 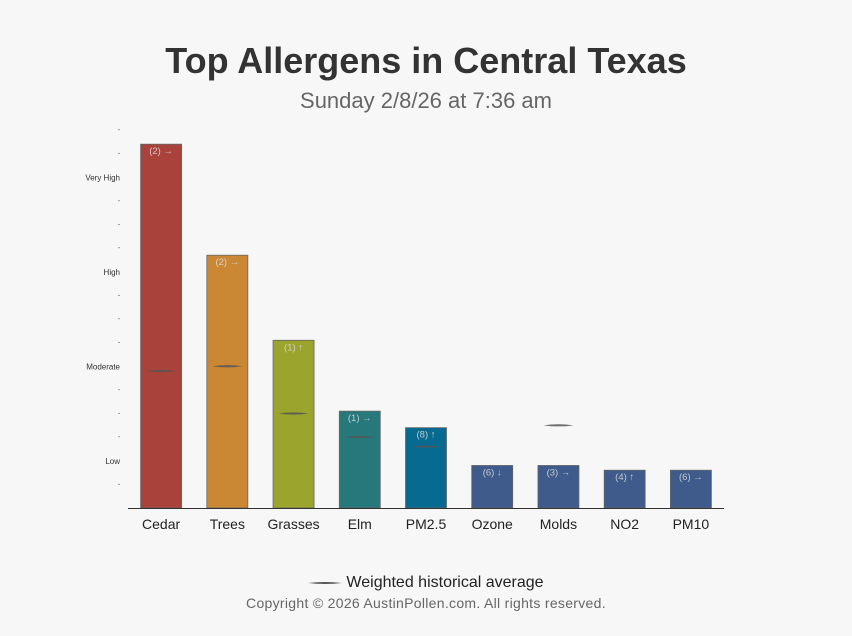 What do you see at coordinates (426, 60) in the screenshot?
I see `chart-title: Top Allergens in Central Texas` at bounding box center [426, 60].